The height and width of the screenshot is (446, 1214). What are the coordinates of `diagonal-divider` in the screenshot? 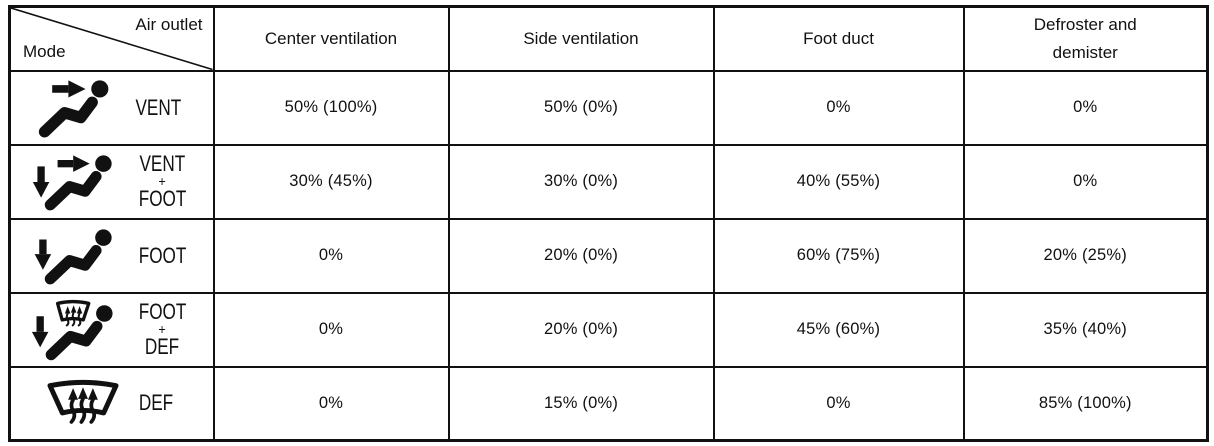 It's located at (112, 39).